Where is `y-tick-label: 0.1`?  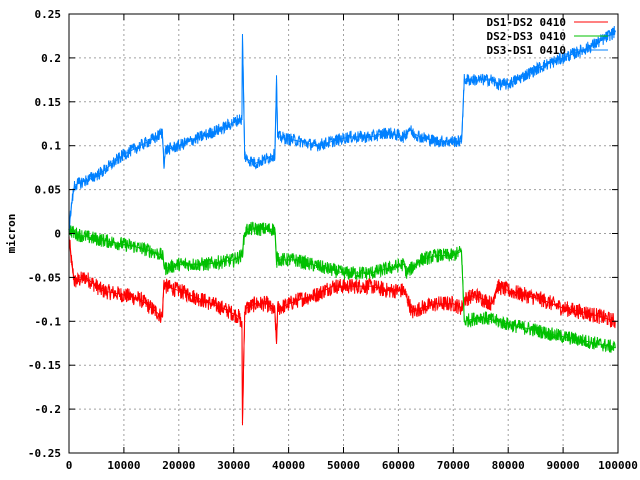
y-tick-label: 0.1 is located at coordinates (51, 146).